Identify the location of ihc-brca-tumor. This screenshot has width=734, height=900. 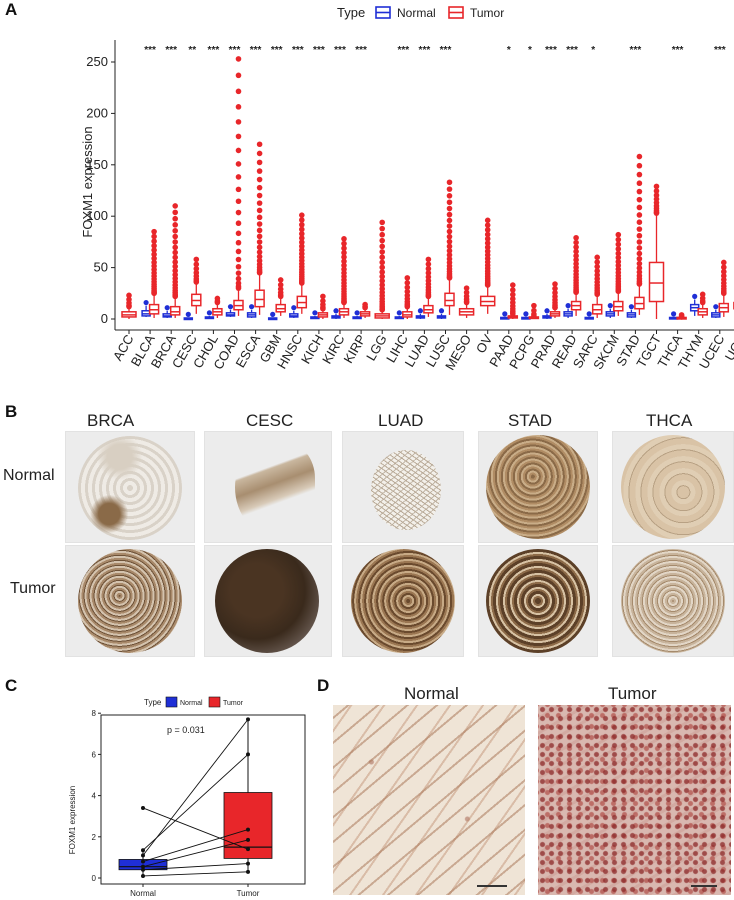
(130, 601).